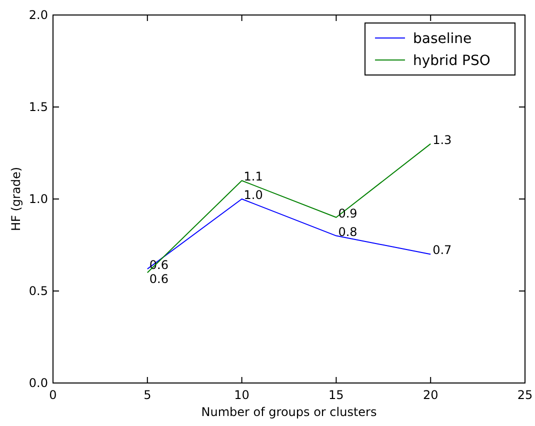  I want to click on y-axis-title: HF (grade), so click(16, 199).